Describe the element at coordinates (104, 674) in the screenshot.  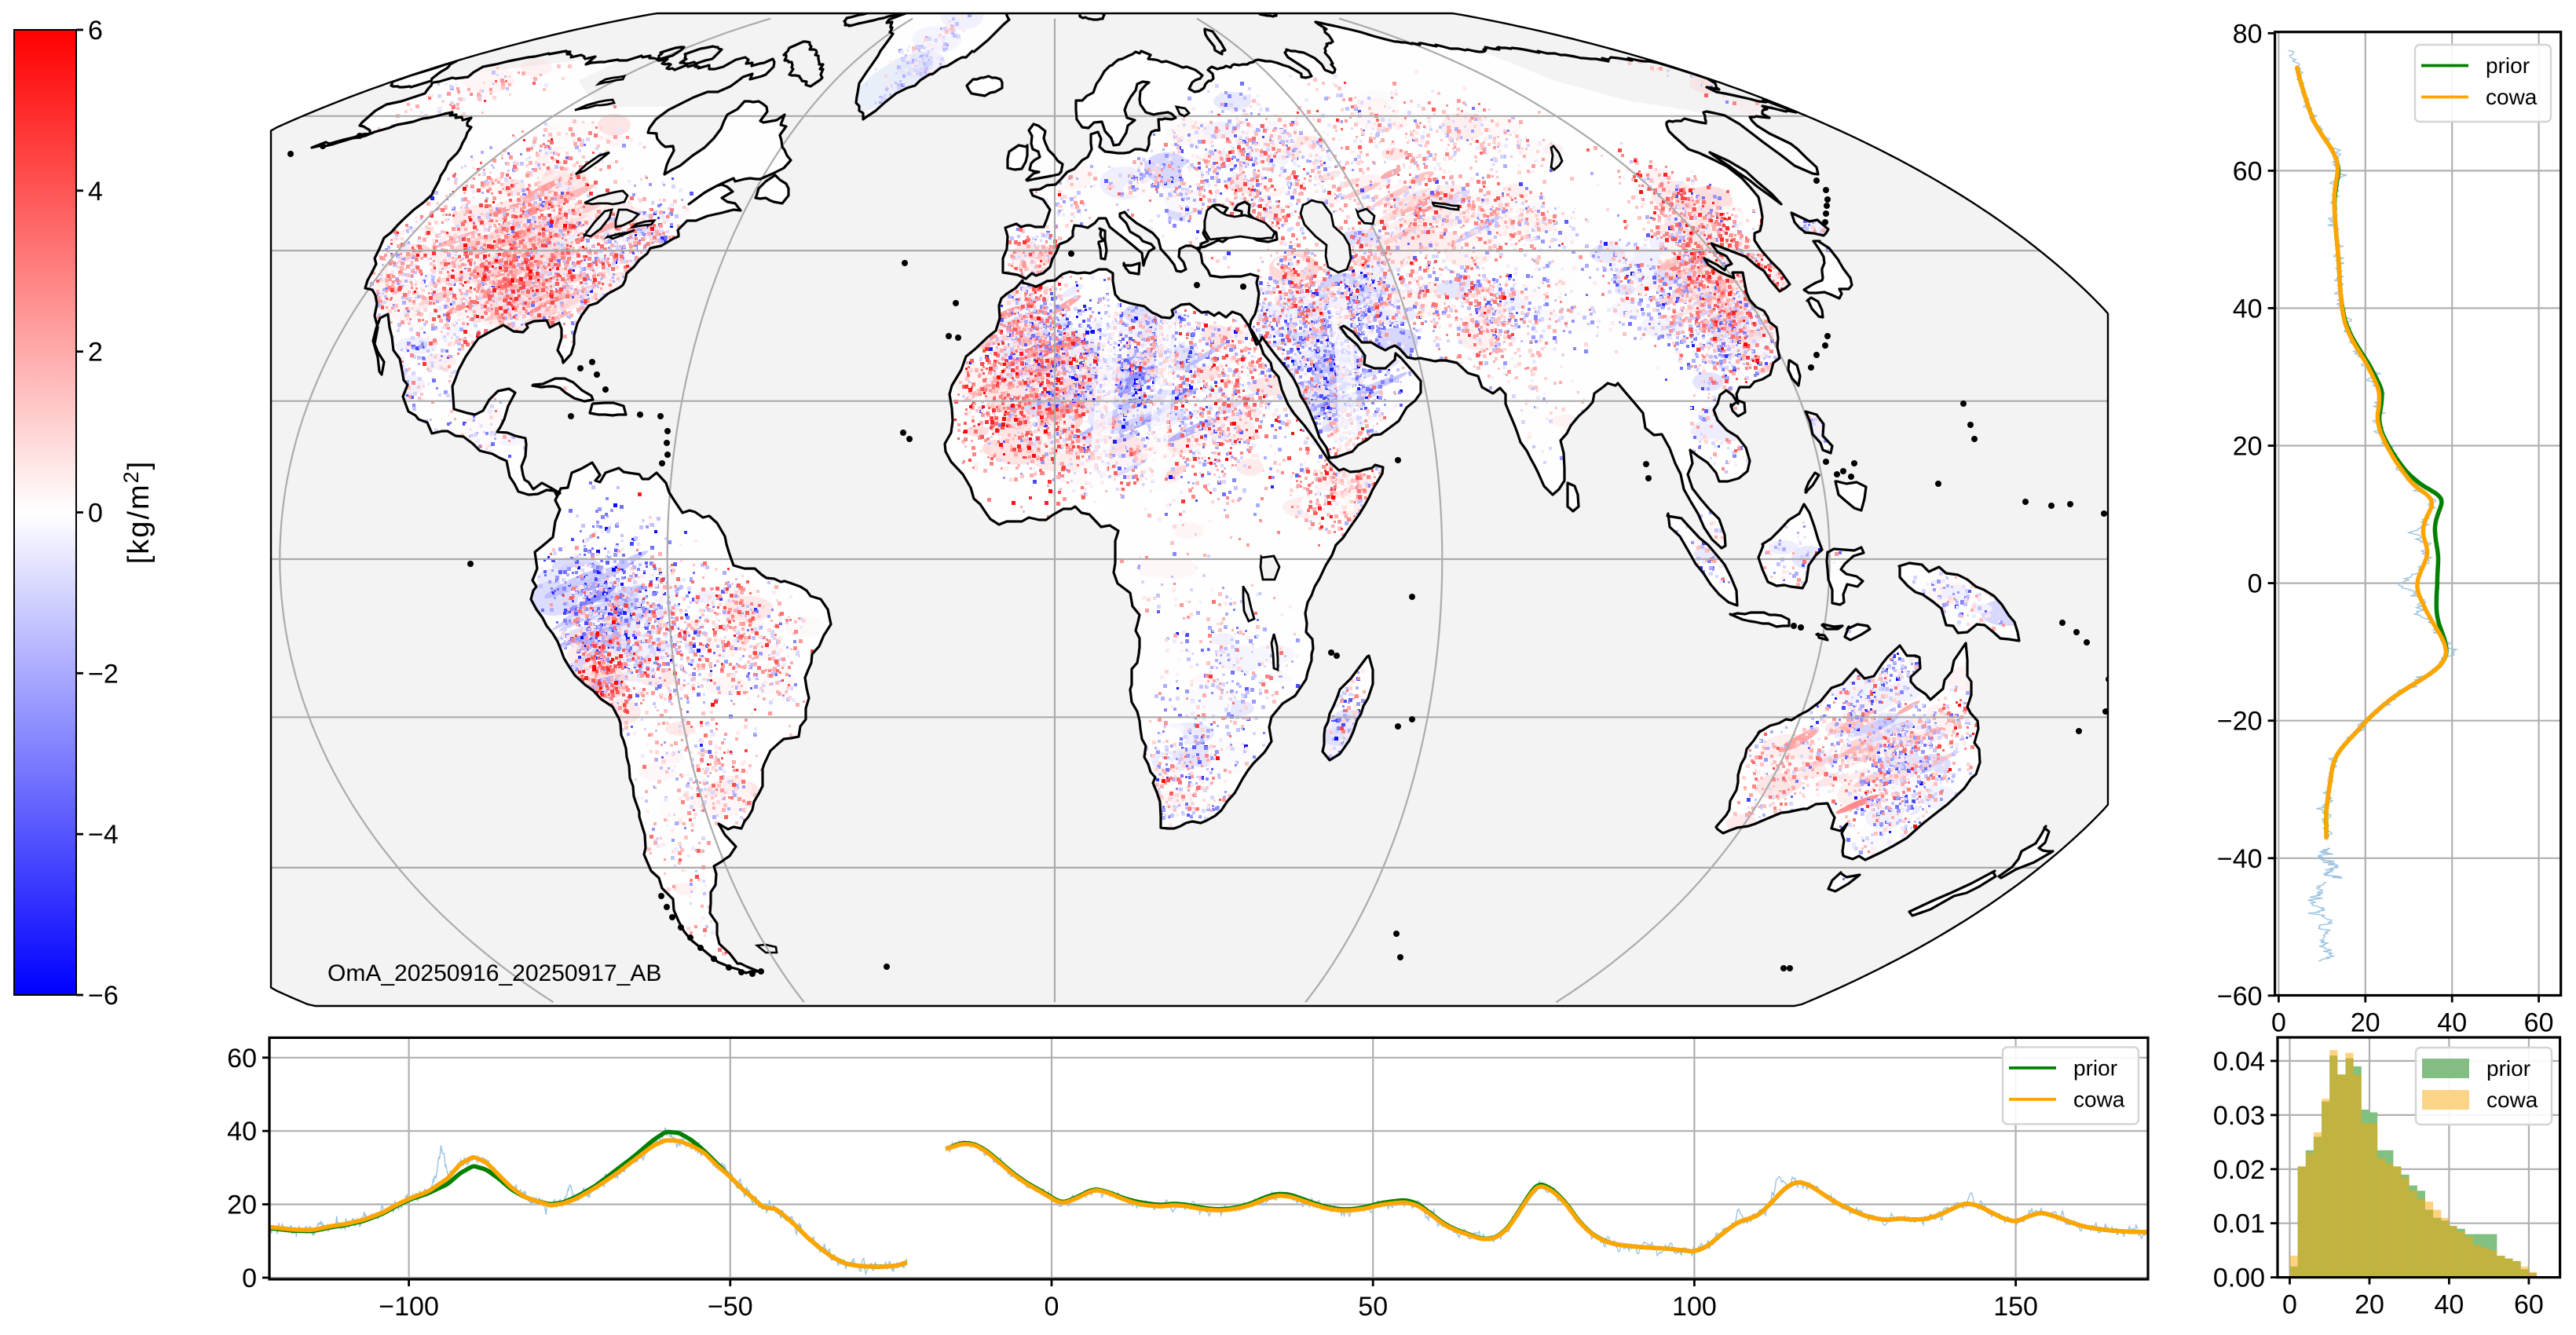
I see `svg-text: −2` at that location.